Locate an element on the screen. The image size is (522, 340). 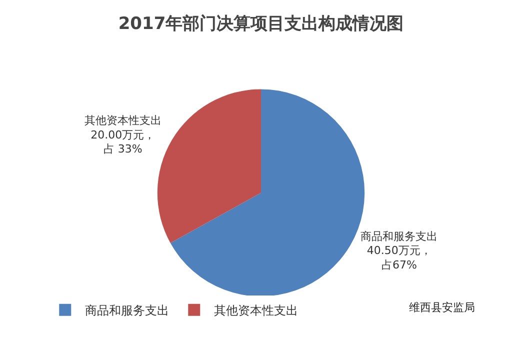
data-label: 20.00万元，占 33% is located at coordinates (123, 142).